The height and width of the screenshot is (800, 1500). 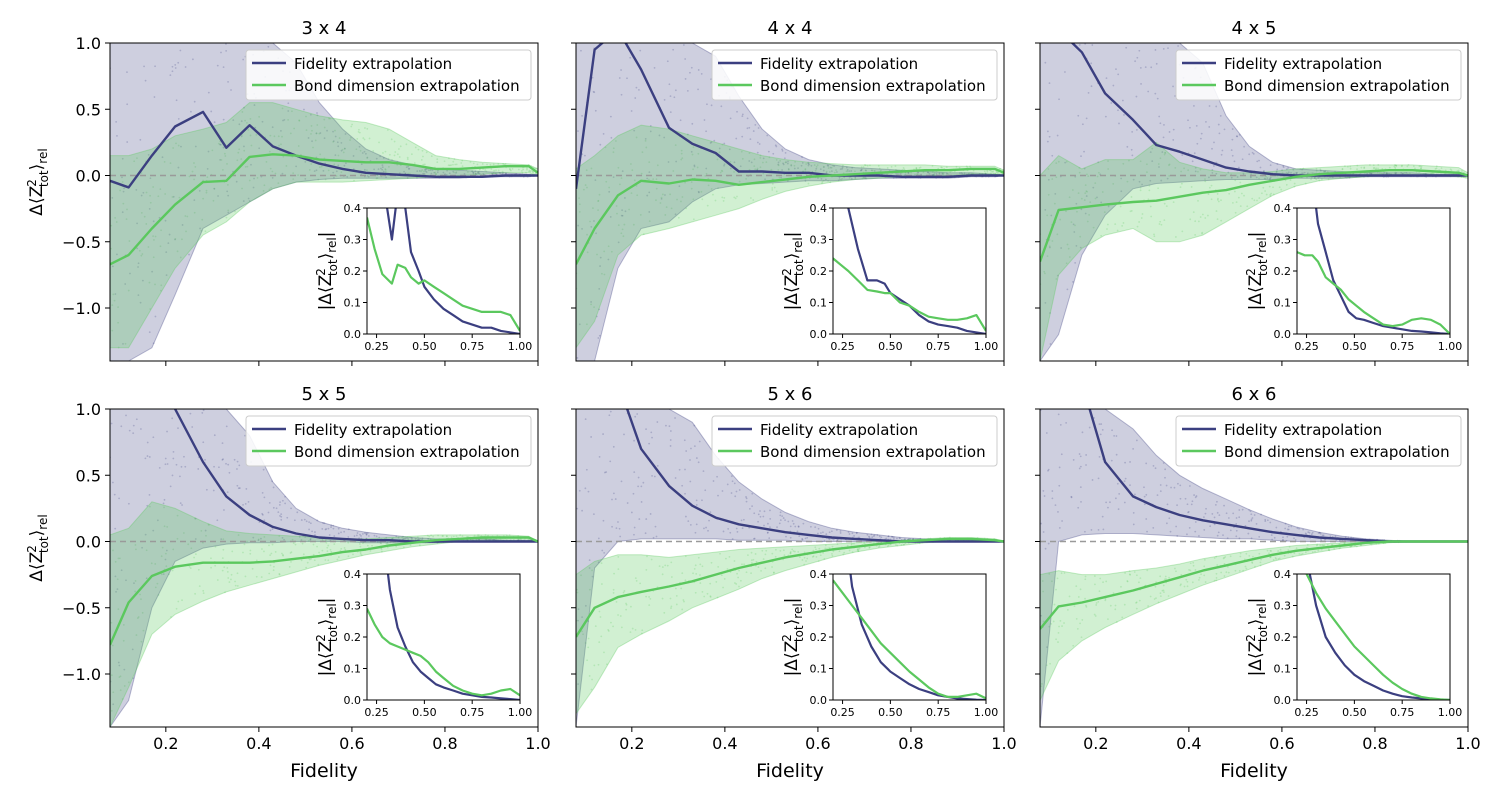 I want to click on y-tick-label: 0.0, so click(x=88, y=542).